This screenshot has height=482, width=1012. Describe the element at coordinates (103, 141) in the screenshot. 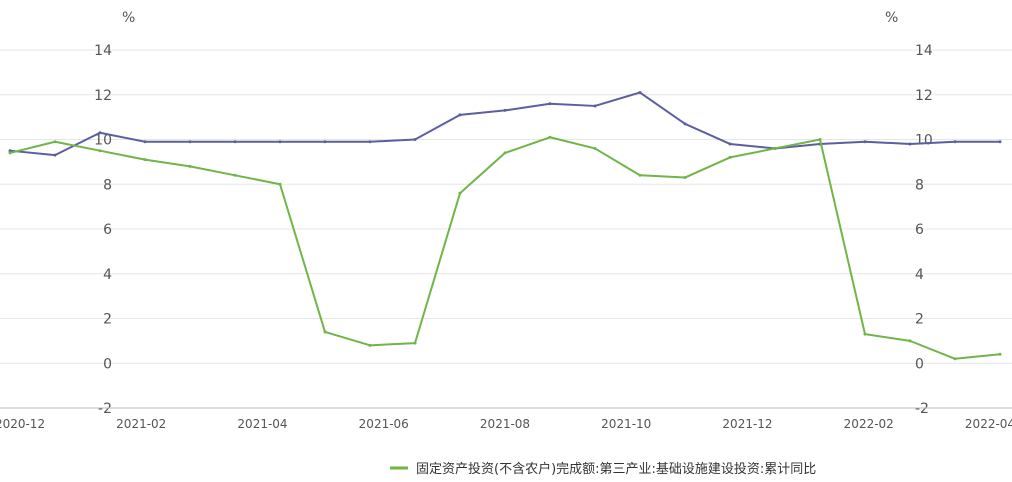

I see `y-tick-label-left: 10` at that location.